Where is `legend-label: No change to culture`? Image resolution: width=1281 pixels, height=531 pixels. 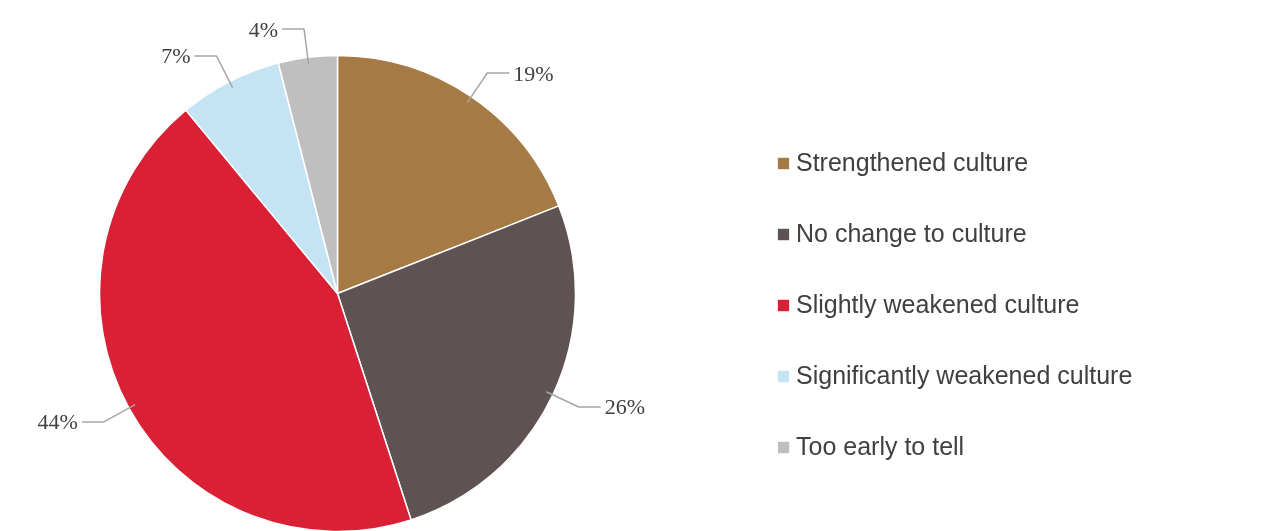
legend-label: No change to culture is located at coordinates (911, 233).